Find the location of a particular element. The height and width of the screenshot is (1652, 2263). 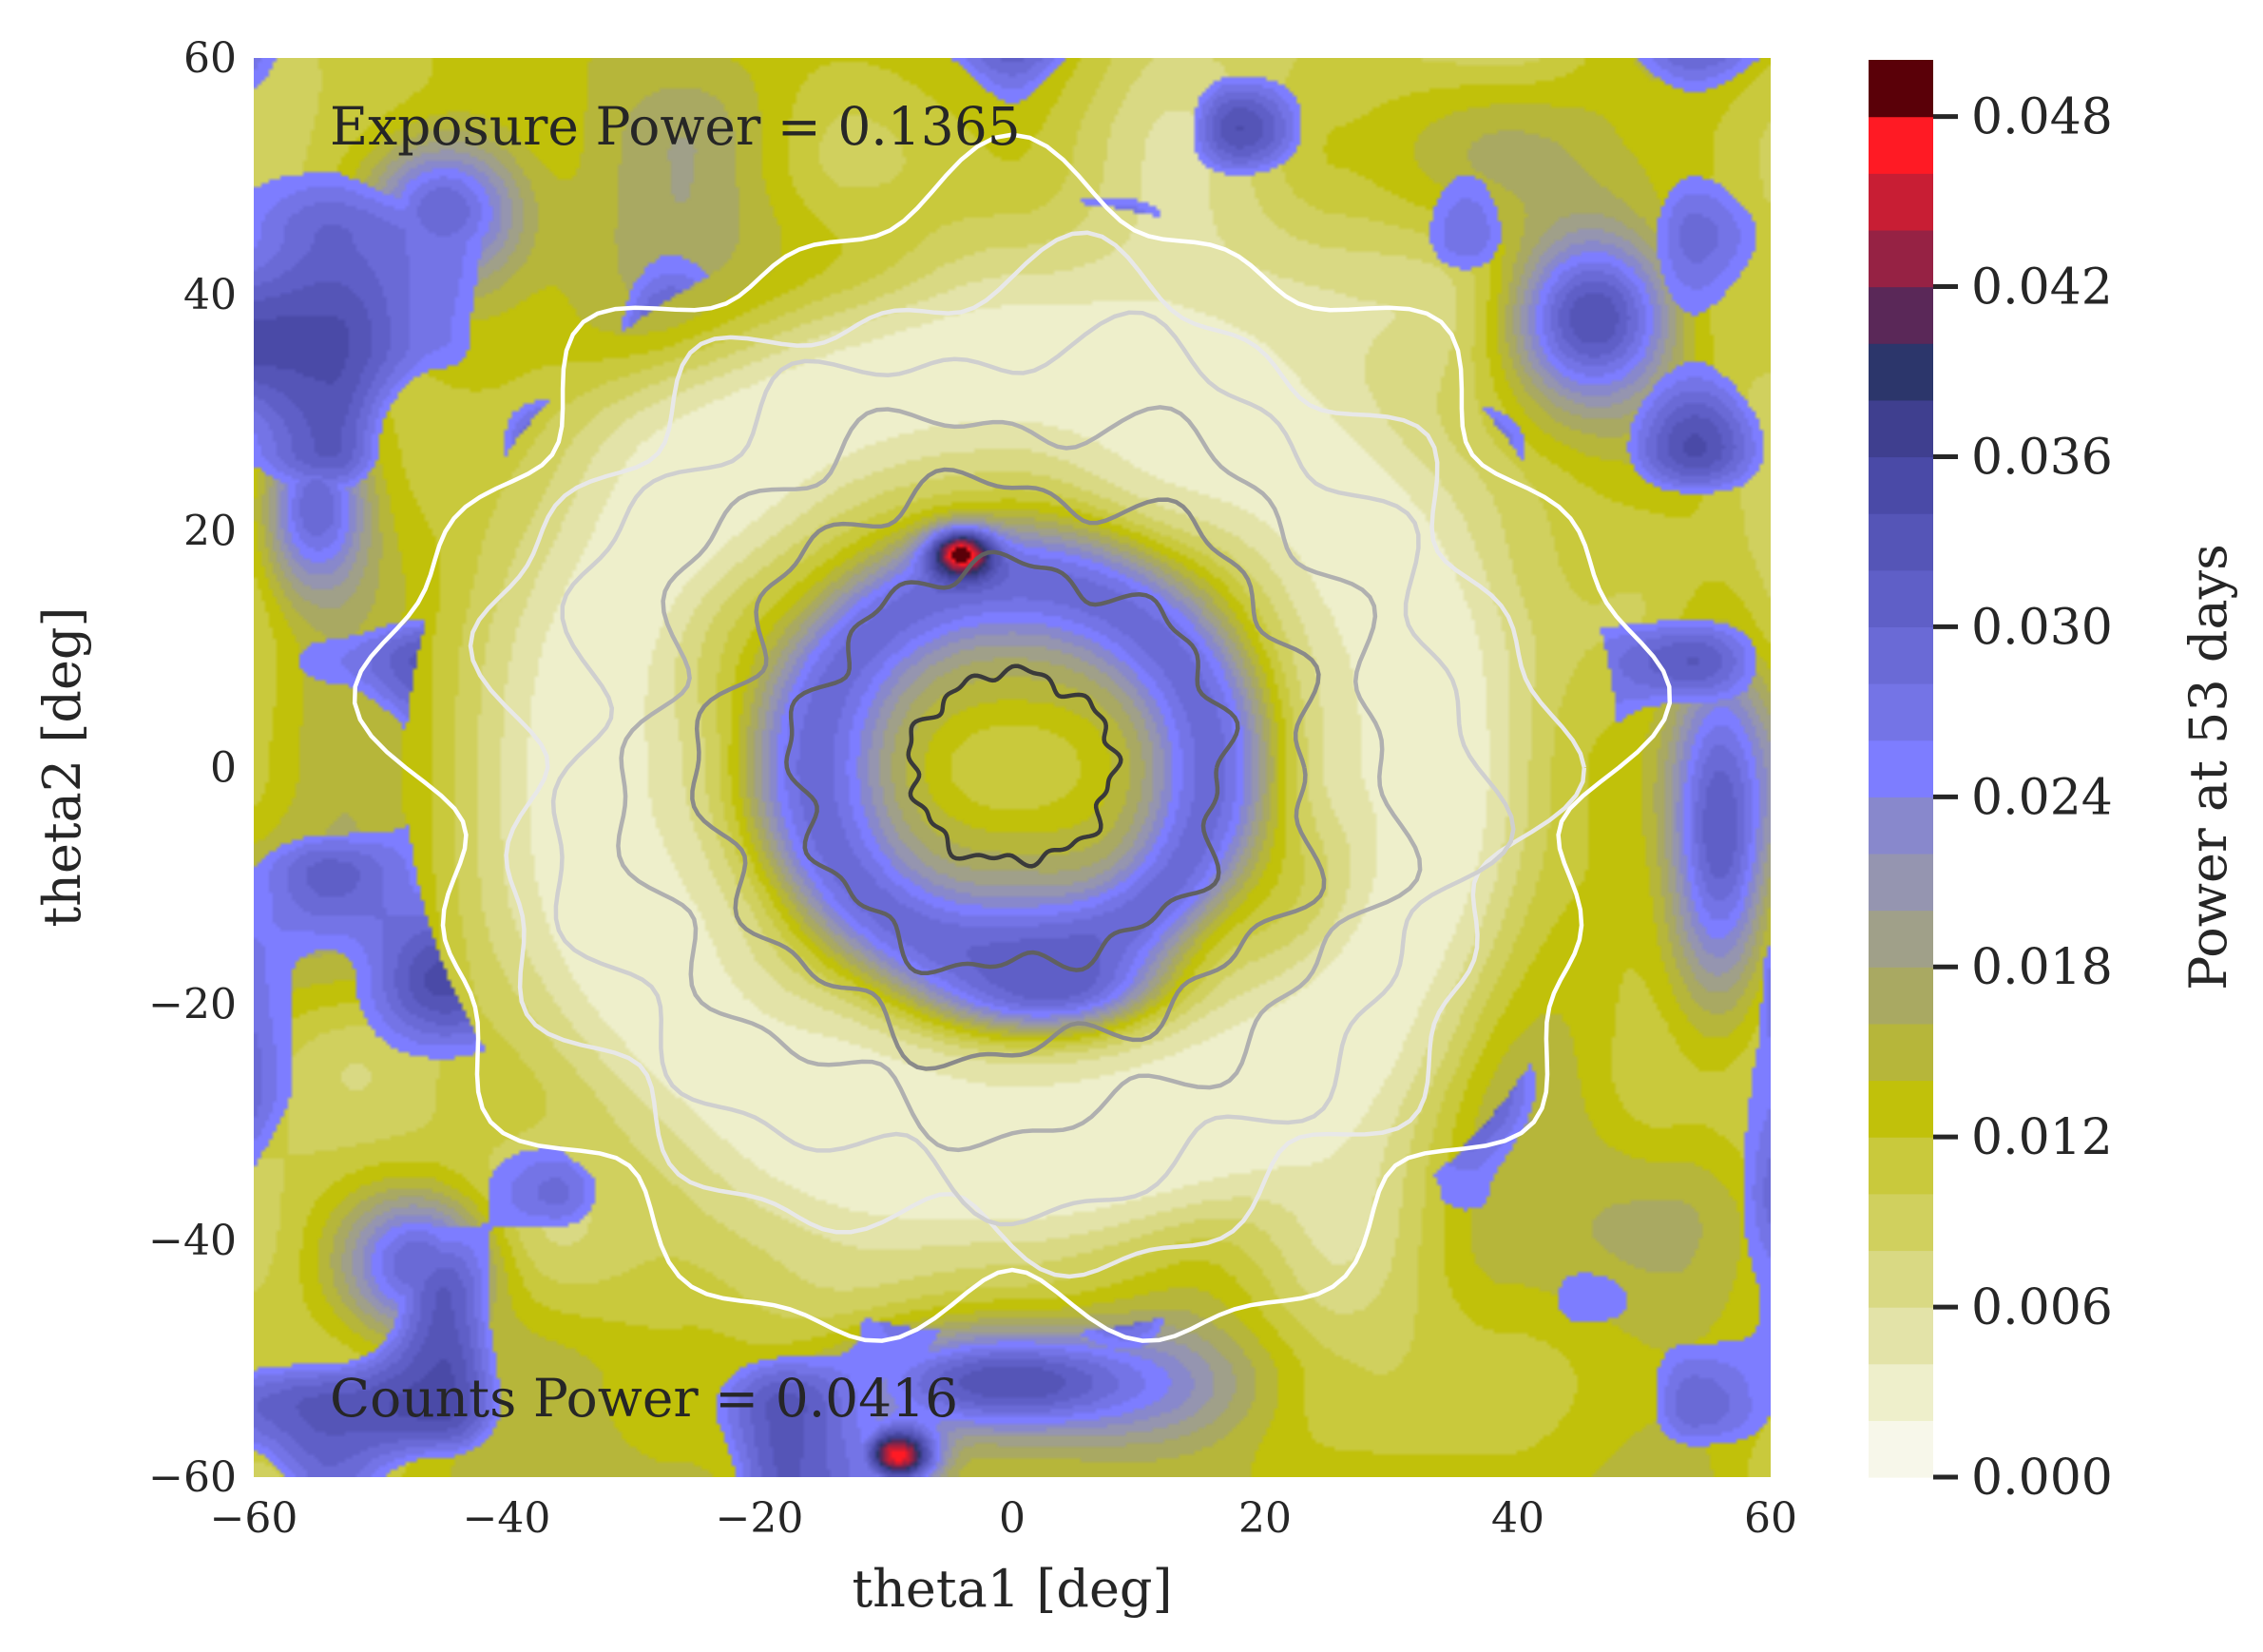

colorbar-tick-label: 0.024 is located at coordinates (2042, 797).